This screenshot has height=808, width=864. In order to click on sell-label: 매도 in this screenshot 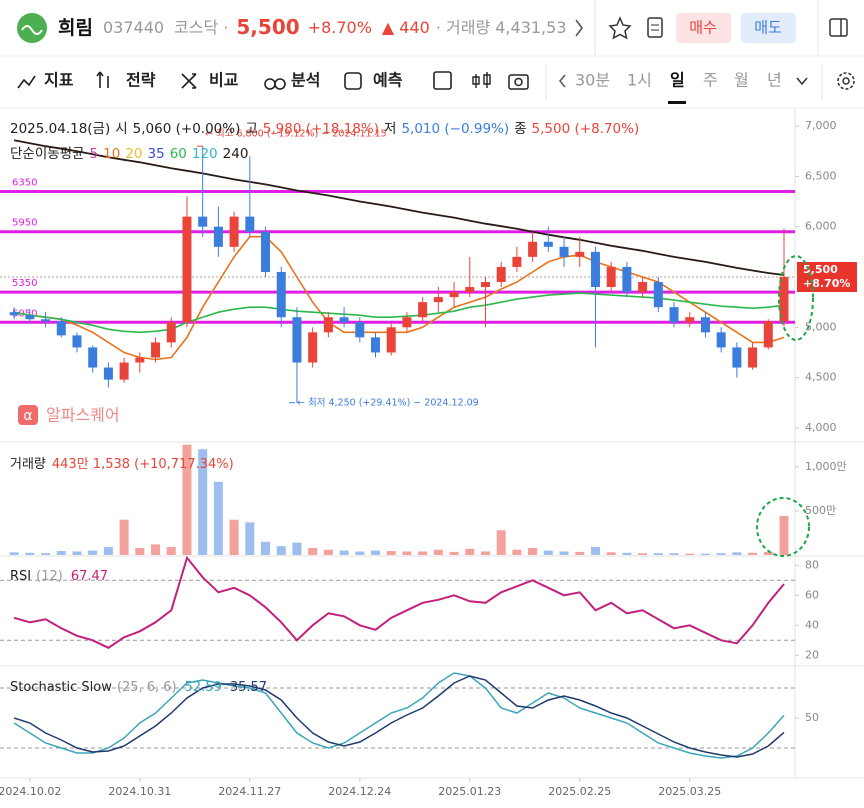, I will do `click(768, 28)`.